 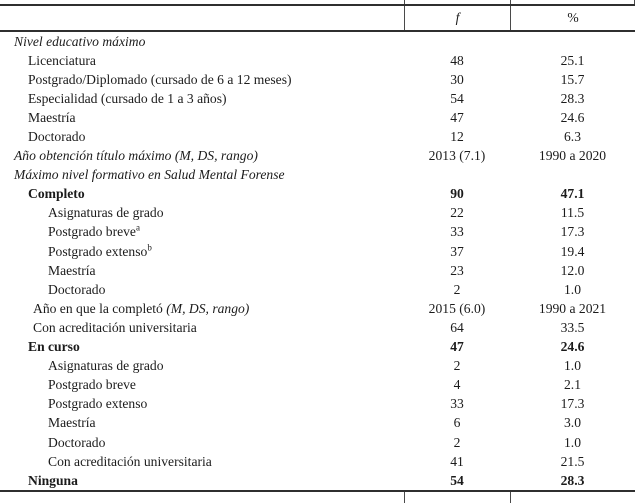 I want to click on table-row: Maestría 47 24.6, so click(x=317, y=117).